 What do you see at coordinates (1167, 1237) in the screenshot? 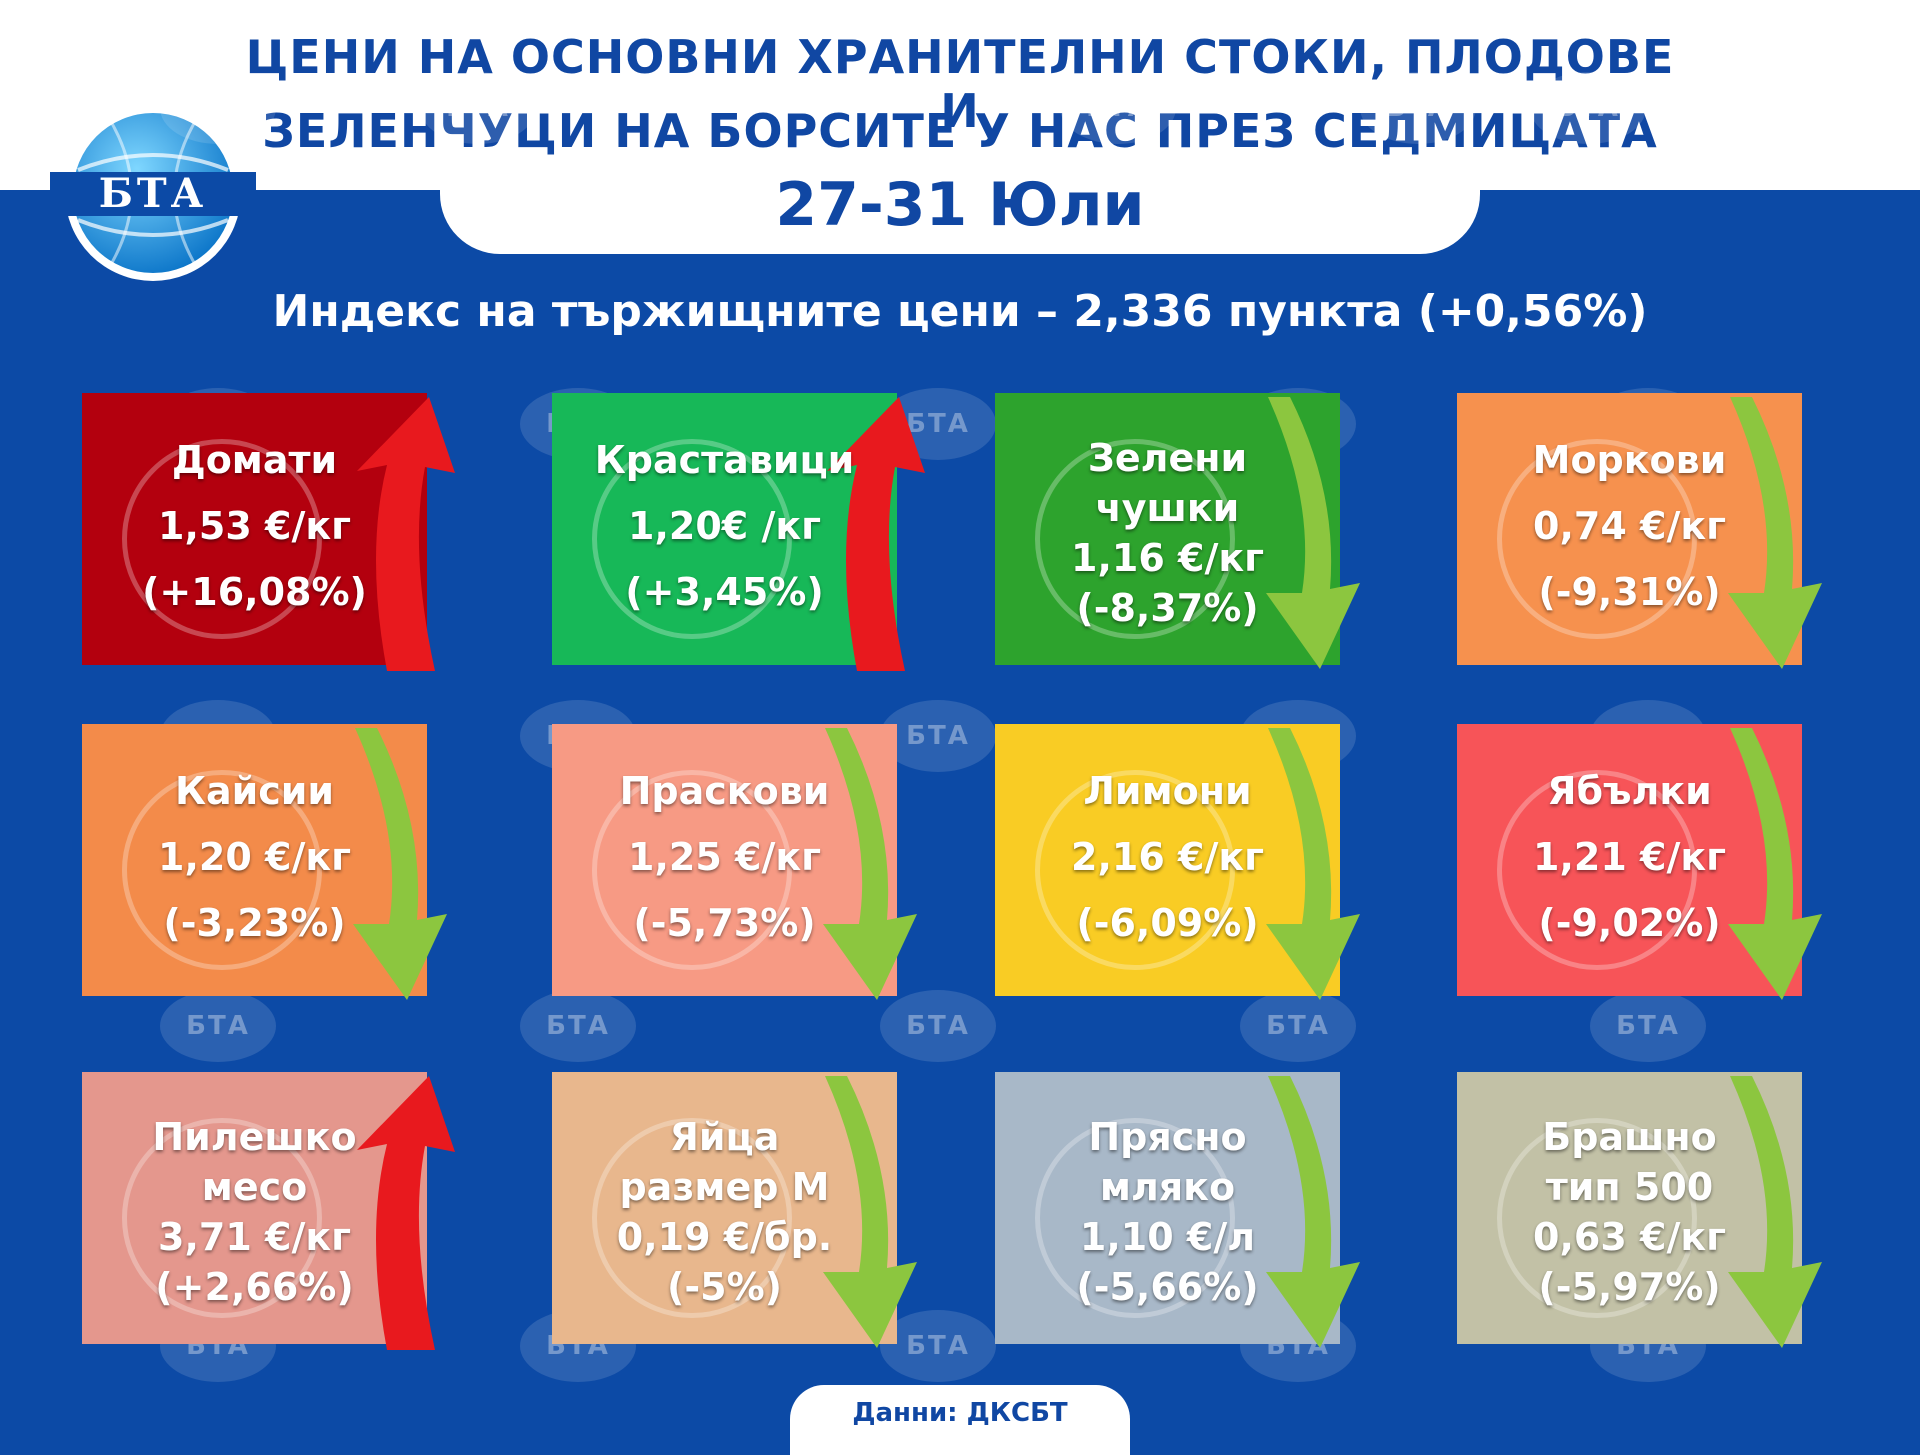
I see `product-price: 1,10 €/л` at bounding box center [1167, 1237].